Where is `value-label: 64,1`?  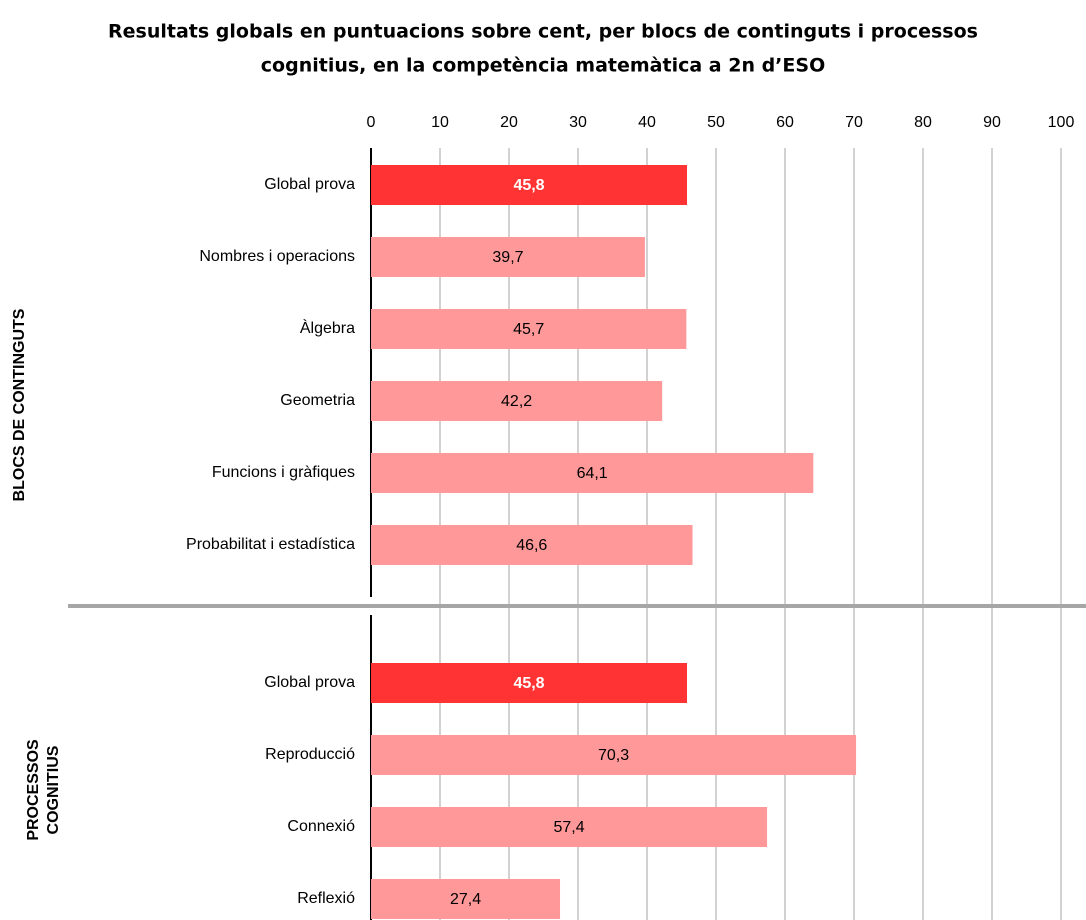 value-label: 64,1 is located at coordinates (592, 473).